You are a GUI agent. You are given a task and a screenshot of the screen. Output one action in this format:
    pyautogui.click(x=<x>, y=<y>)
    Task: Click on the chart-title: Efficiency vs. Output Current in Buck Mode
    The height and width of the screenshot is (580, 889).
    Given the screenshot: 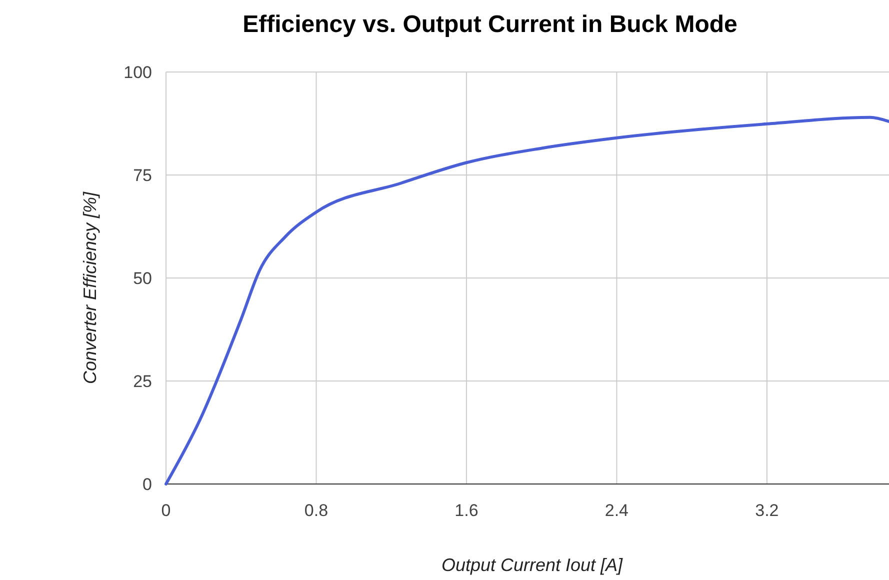 What is the action you would take?
    pyautogui.click(x=490, y=24)
    